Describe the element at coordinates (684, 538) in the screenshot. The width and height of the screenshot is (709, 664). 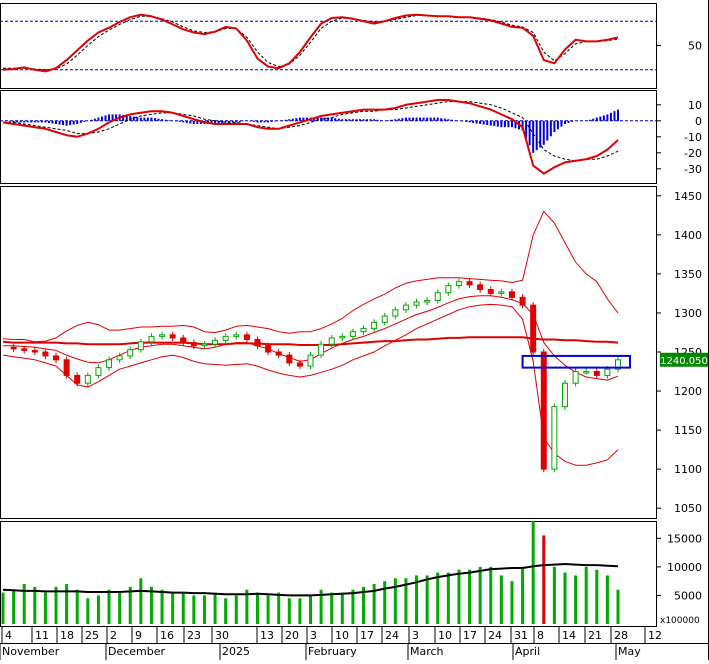
I see `volume-ytick-label: 15000` at that location.